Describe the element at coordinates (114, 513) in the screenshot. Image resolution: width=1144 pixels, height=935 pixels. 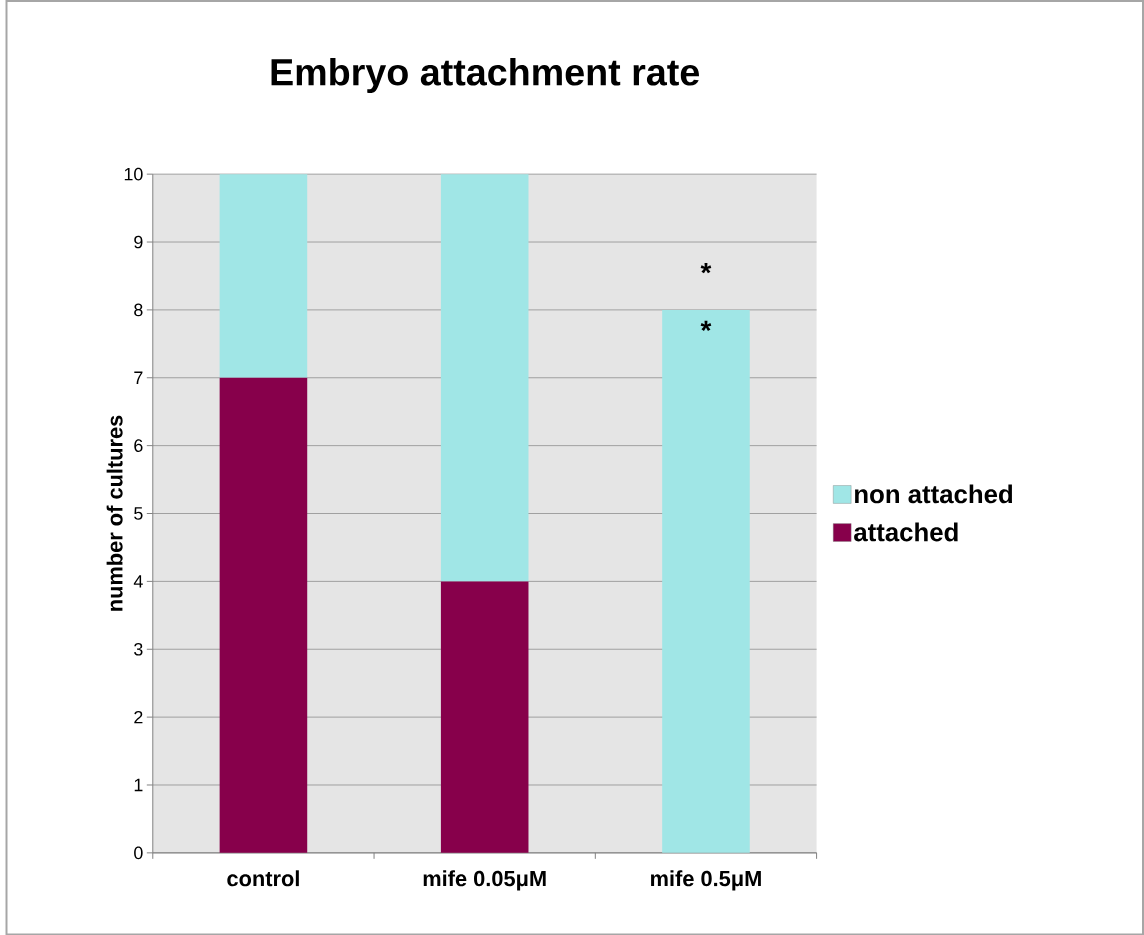
I see `y-axis-title: number of cultures` at that location.